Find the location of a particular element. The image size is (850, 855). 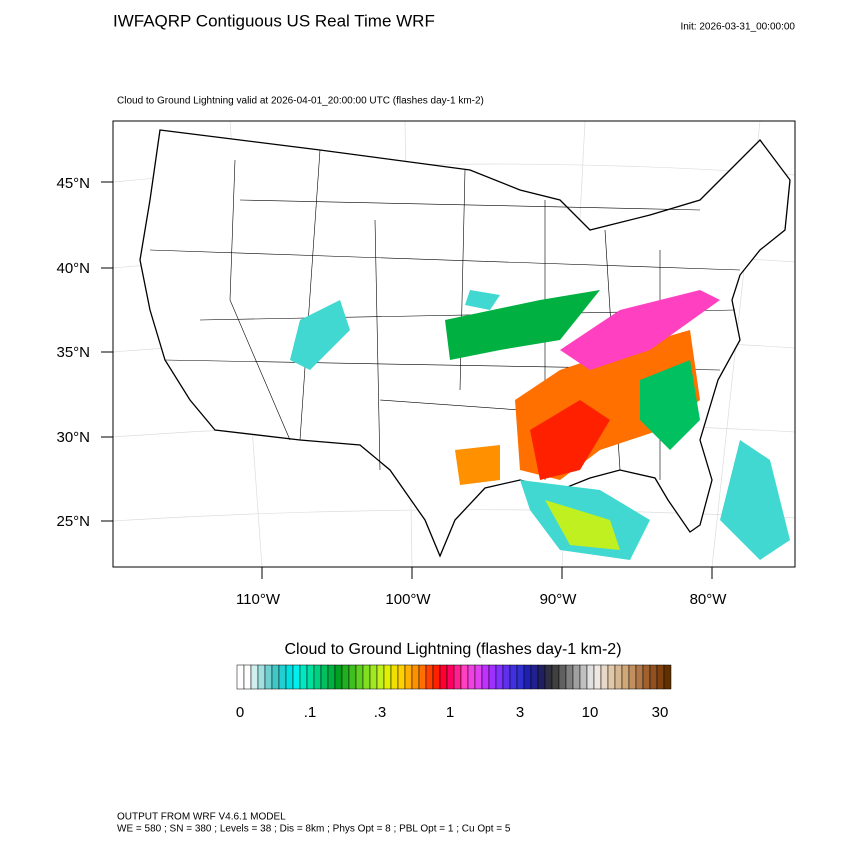

lon-label: 90°W is located at coordinates (559, 599).